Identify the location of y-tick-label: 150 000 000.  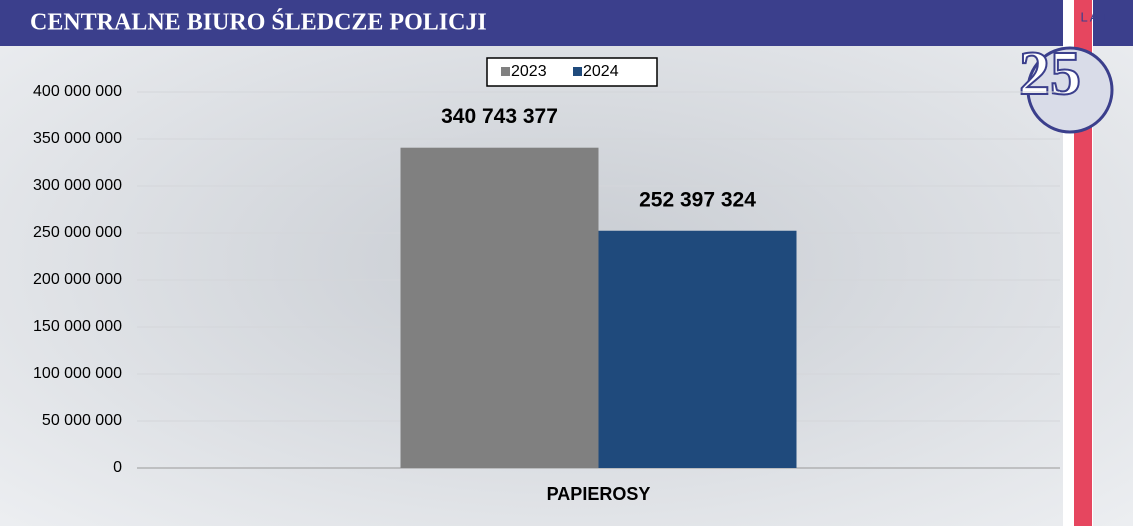
(77, 326).